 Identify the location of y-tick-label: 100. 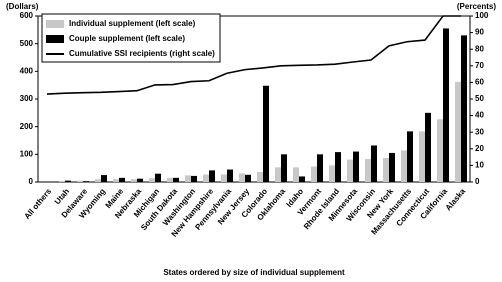
(27, 153).